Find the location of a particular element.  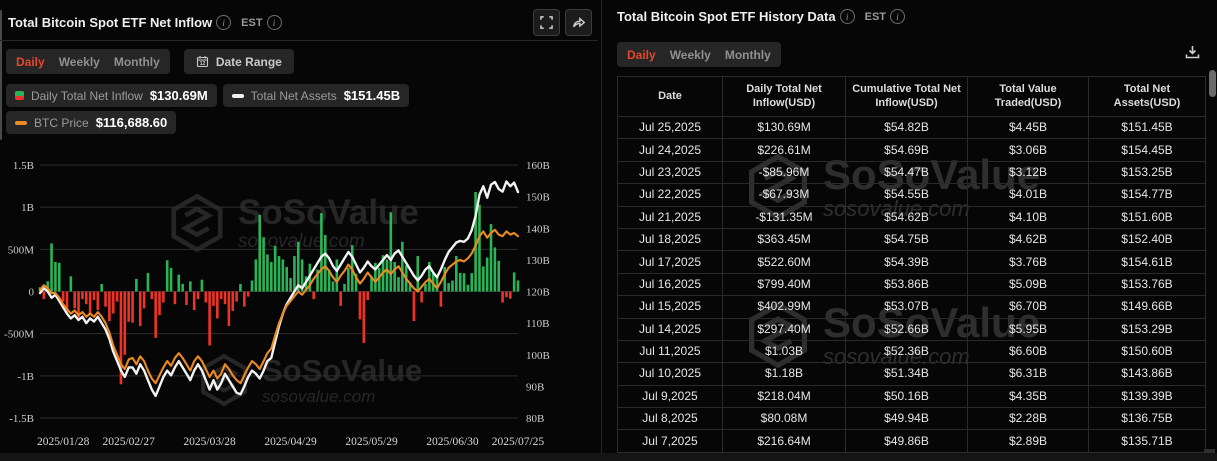

svg-text: 2025/03/28 is located at coordinates (209, 442).